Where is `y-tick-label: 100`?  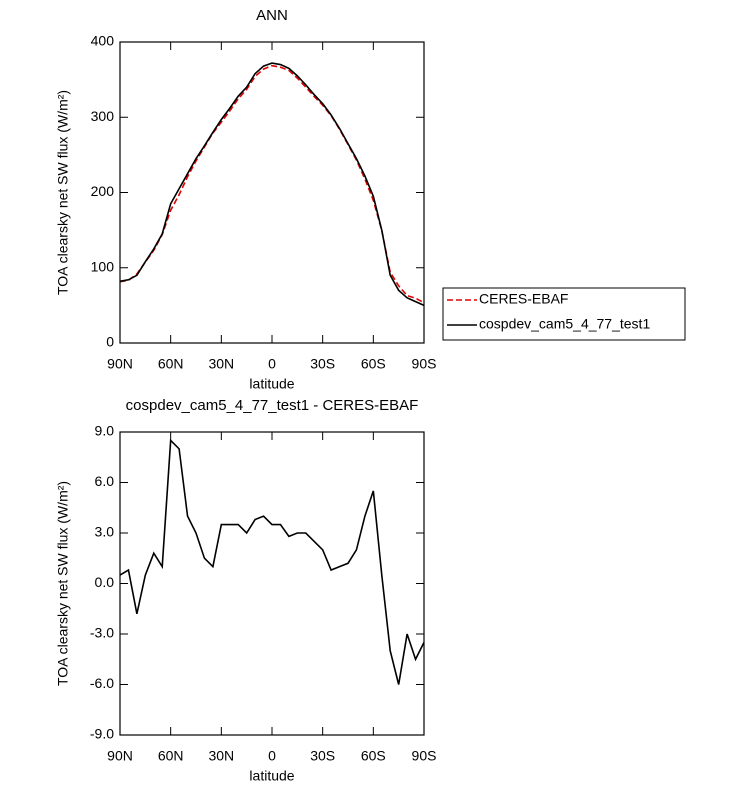
y-tick-label: 100 is located at coordinates (103, 266).